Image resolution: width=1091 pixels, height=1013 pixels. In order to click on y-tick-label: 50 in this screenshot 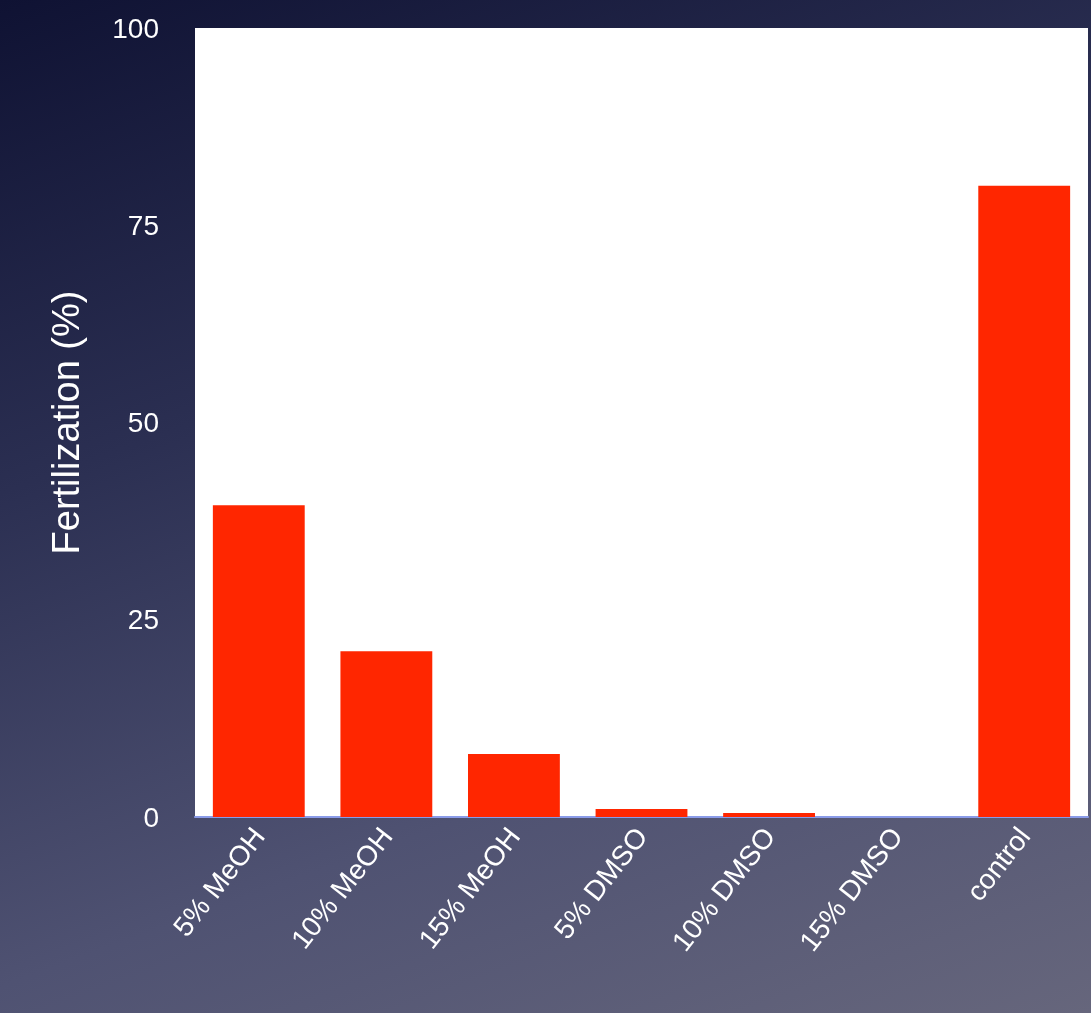, I will do `click(143, 422)`.